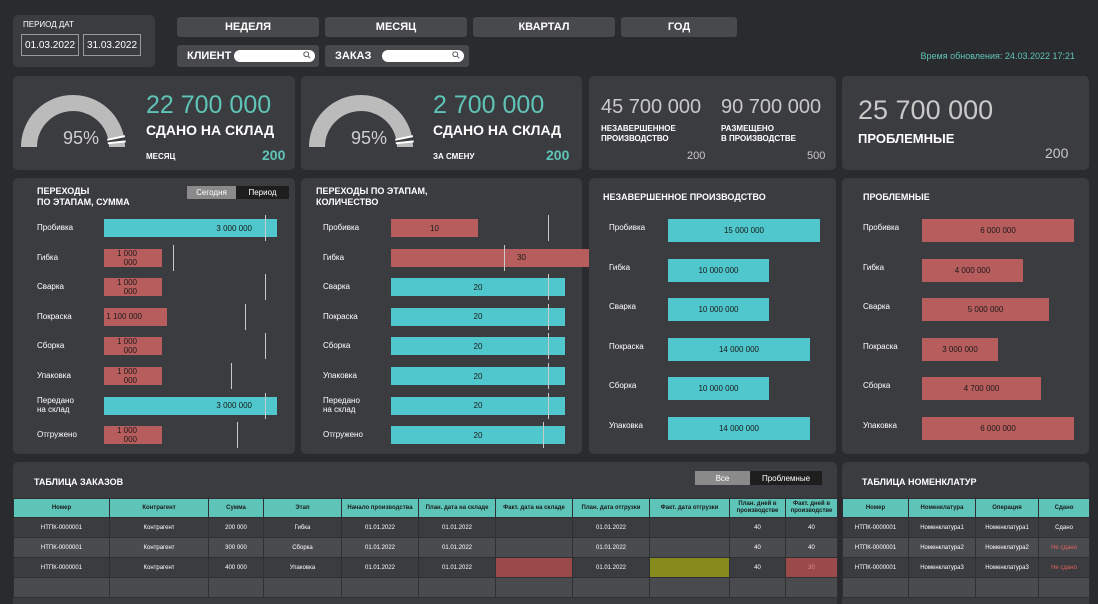  I want to click on bar-value-label: 10, so click(434, 228).